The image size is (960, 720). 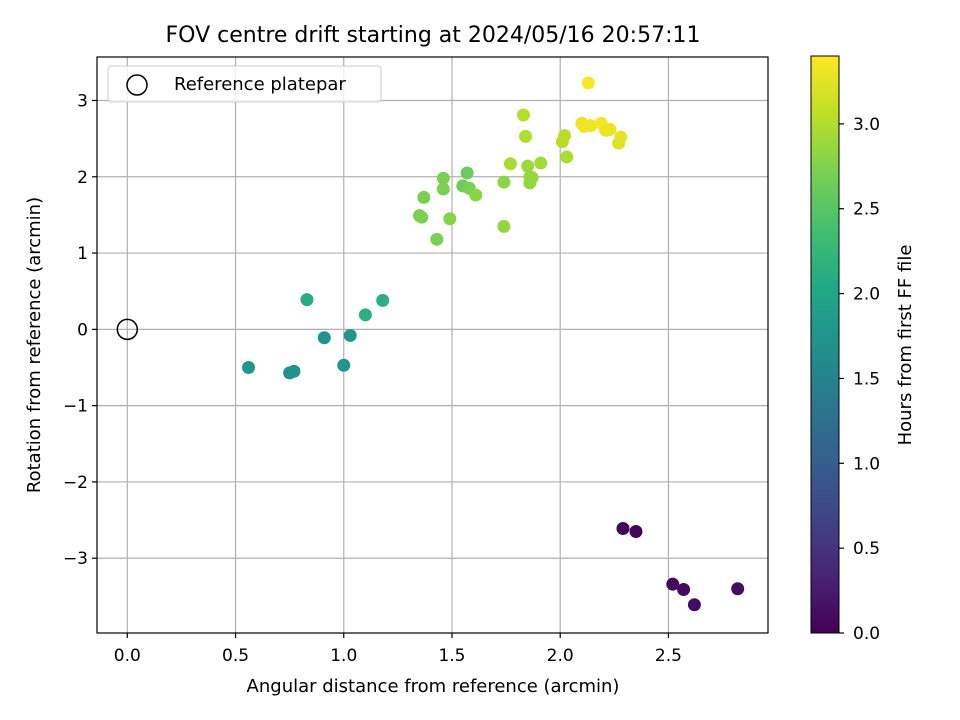 What do you see at coordinates (866, 295) in the screenshot?
I see `colorbar-tick-label: 2.0` at bounding box center [866, 295].